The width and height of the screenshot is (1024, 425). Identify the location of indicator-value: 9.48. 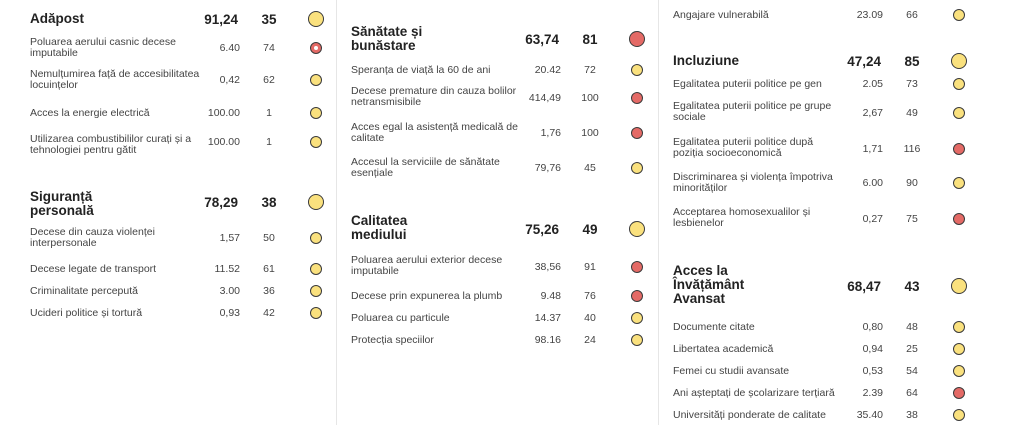
(550, 296).